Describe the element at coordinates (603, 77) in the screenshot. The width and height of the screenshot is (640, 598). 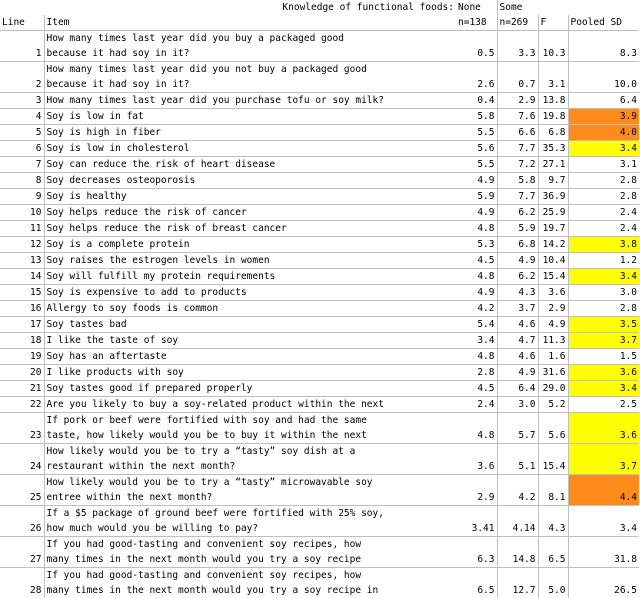
I see `row-pooled-sd-value: 10.0` at that location.